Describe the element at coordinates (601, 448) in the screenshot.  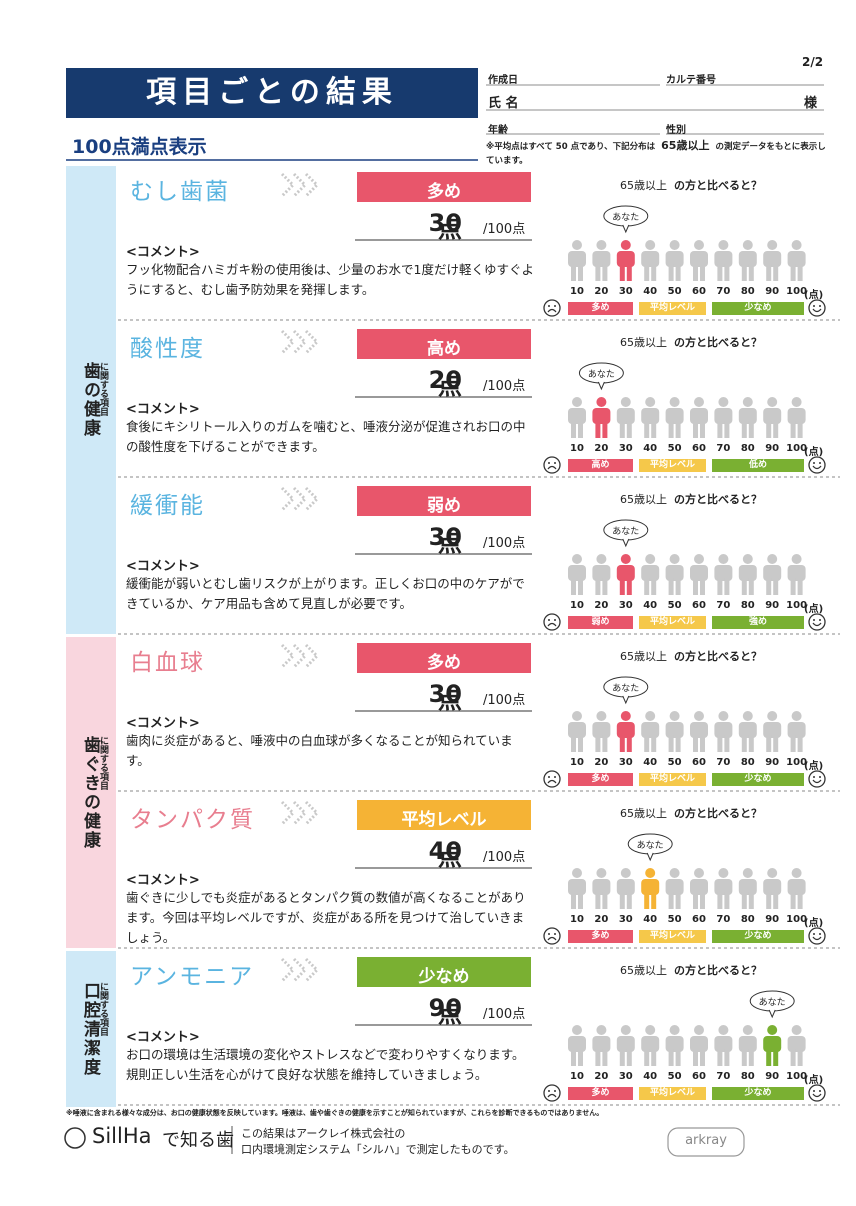
I see `scale-label: 20` at that location.